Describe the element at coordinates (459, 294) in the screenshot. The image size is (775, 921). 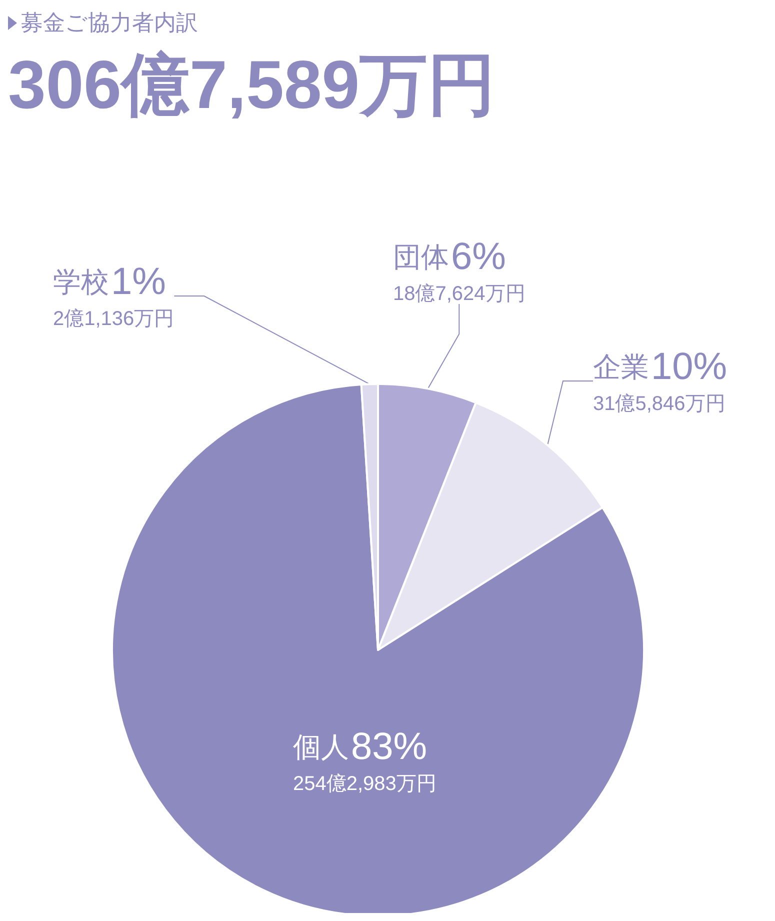
I see `text: 18億7,624万円` at that location.